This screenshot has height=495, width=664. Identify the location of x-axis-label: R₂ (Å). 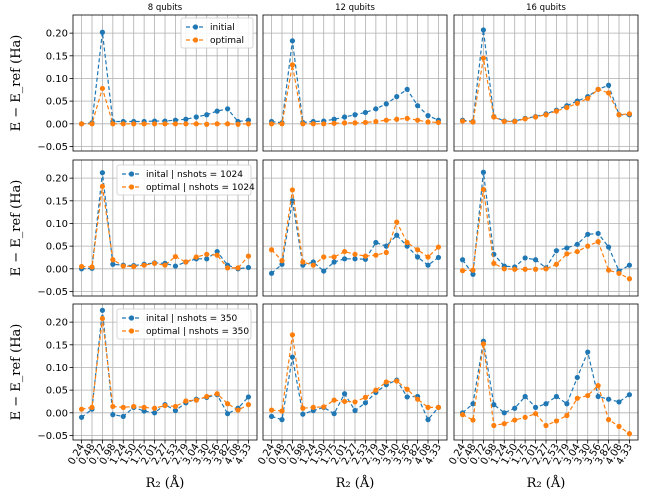
(546, 483).